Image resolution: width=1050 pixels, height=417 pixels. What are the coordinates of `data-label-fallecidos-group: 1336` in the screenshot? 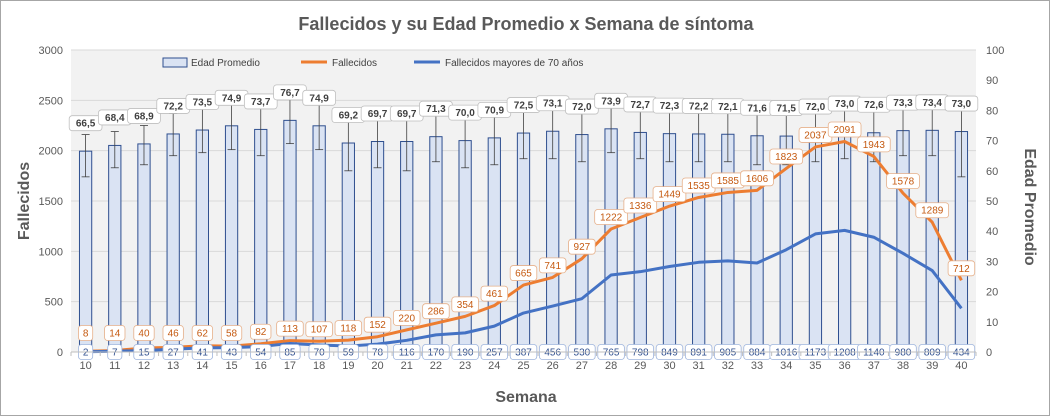 It's located at (640, 205).